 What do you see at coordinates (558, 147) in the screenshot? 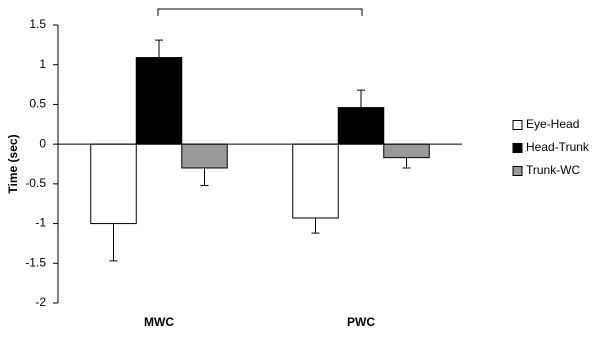
I see `legend-label: Head-Trunk` at bounding box center [558, 147].